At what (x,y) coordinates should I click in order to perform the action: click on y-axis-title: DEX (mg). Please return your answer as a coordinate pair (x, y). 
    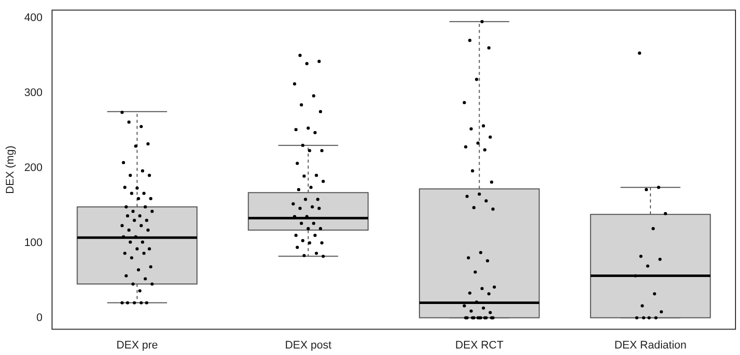
    Looking at the image, I should click on (10, 170).